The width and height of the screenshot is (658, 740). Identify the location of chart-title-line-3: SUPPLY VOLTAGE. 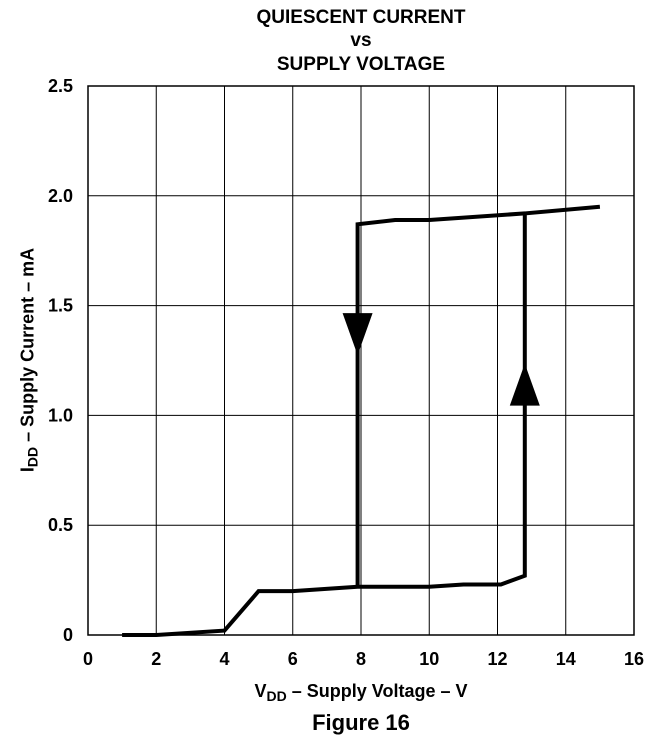
(361, 64).